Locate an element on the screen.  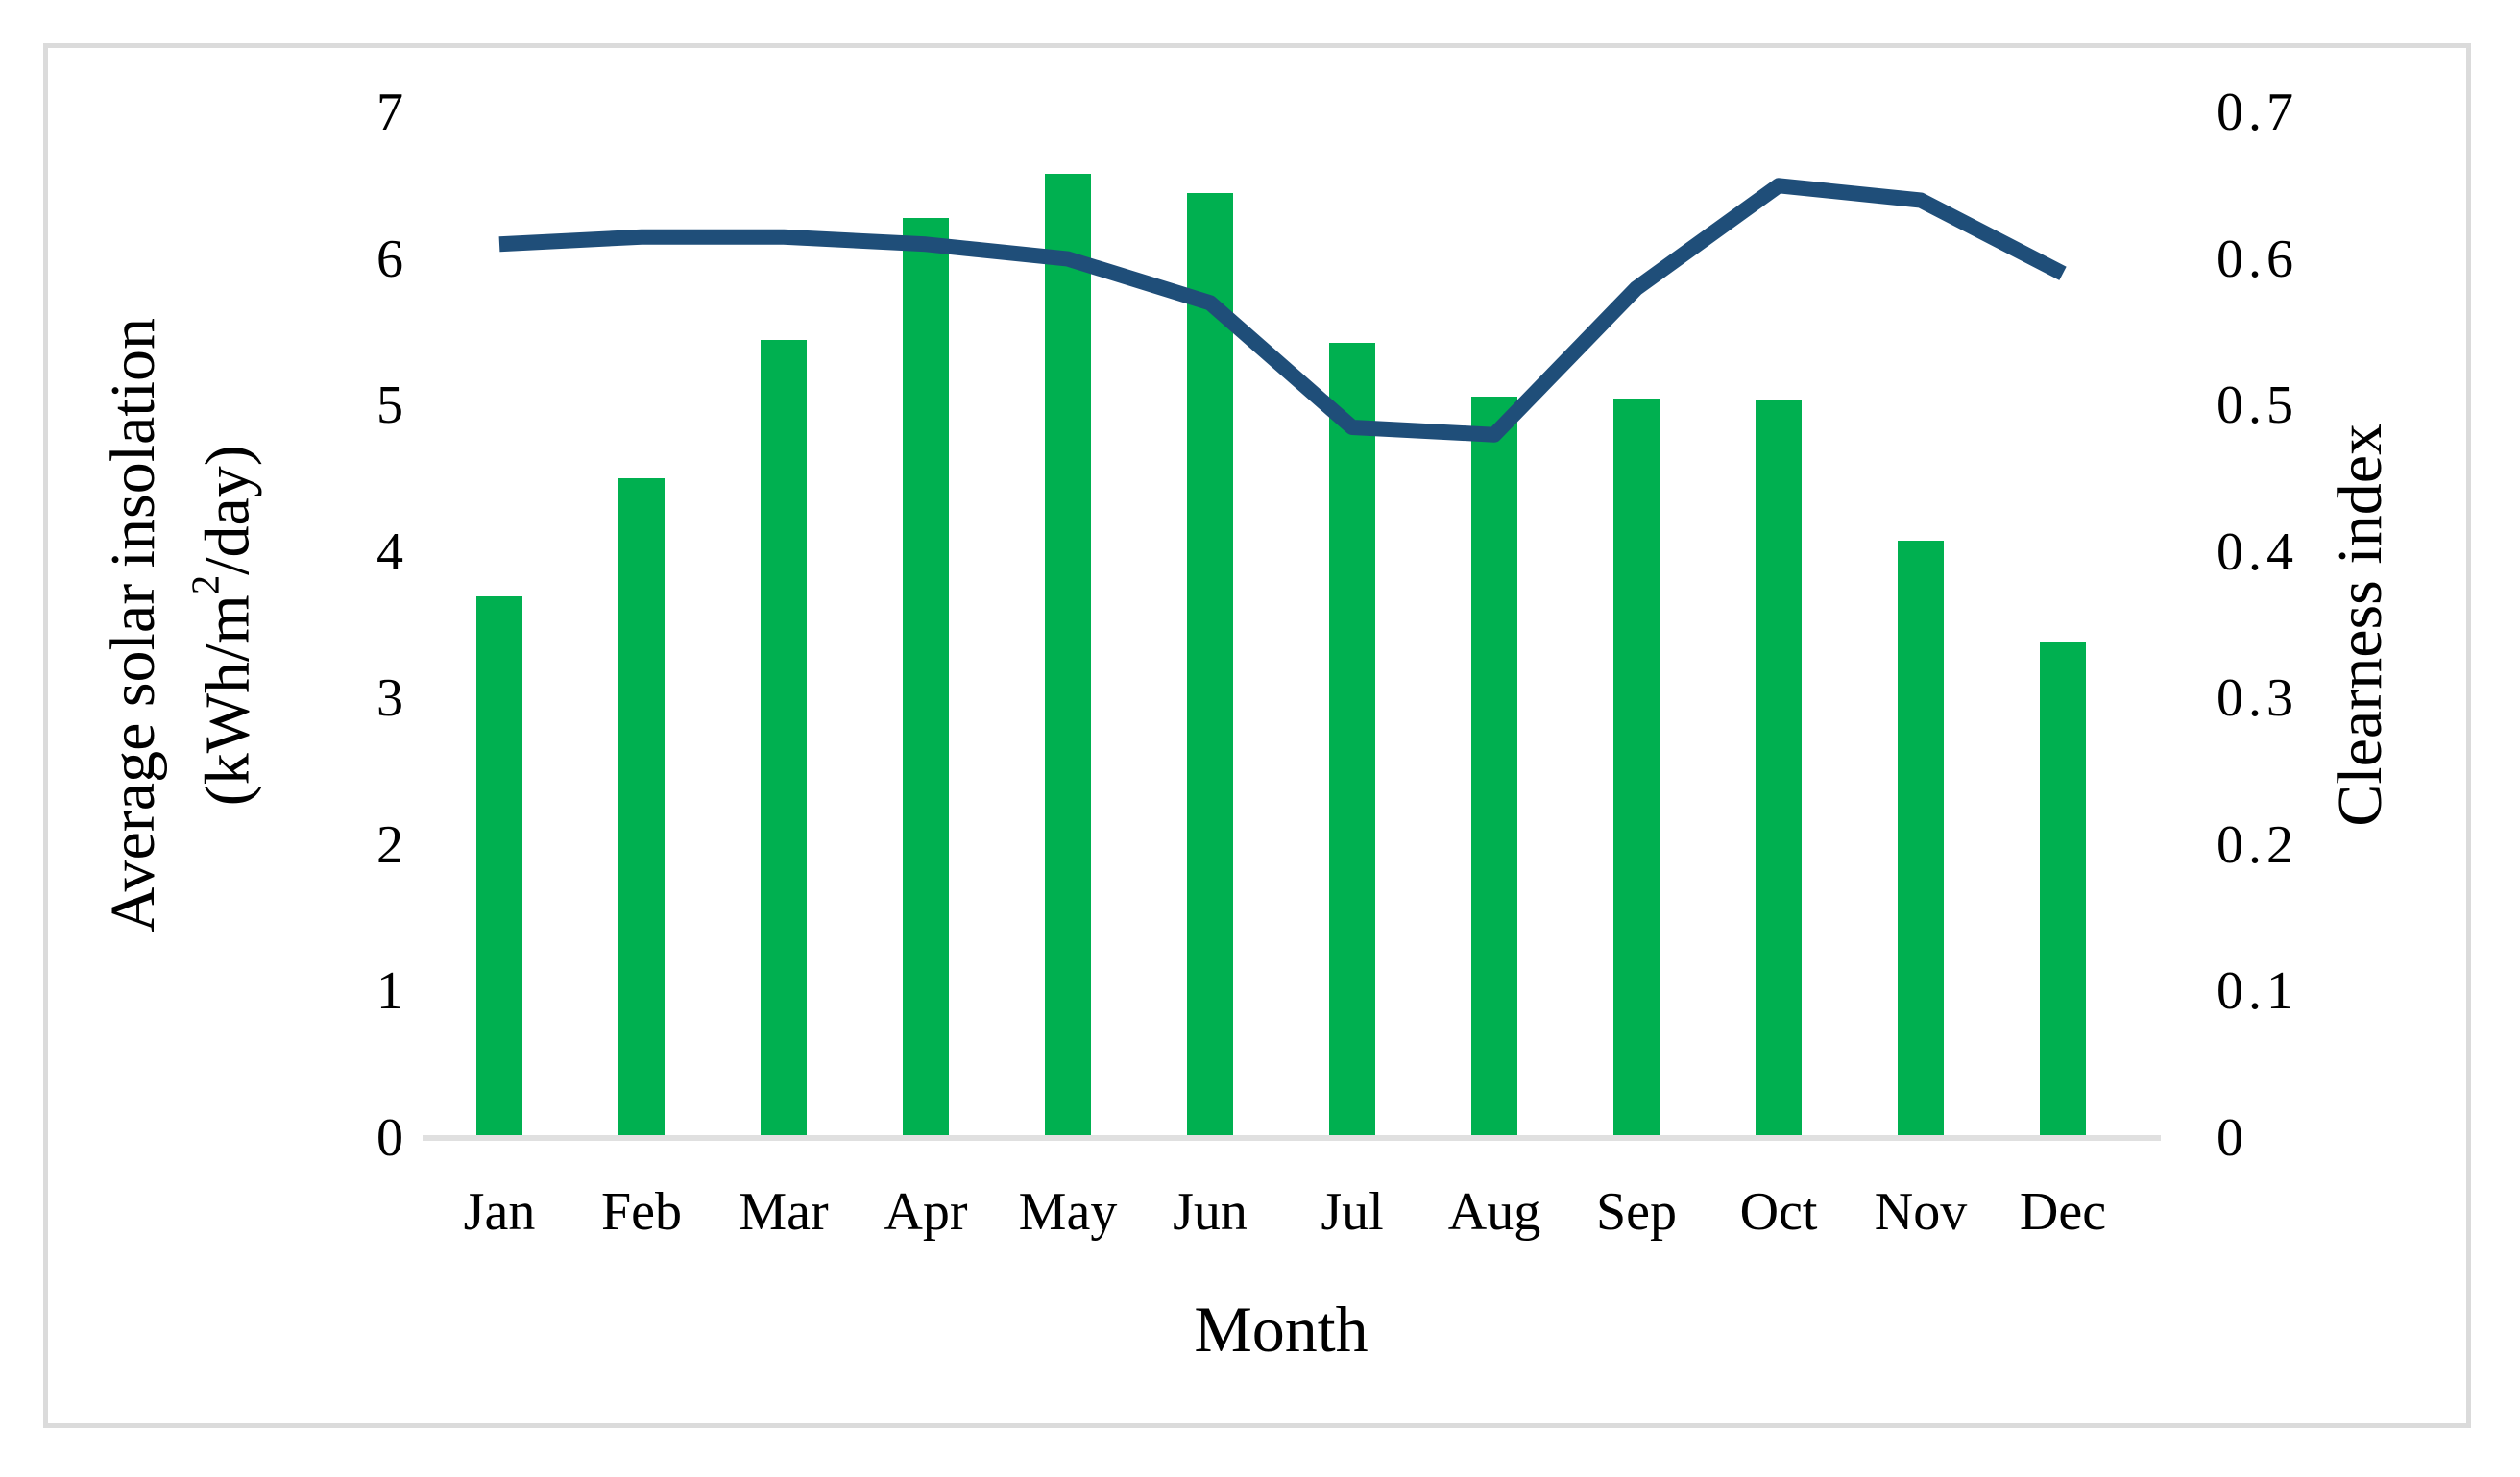
left-axis-tick: 6 is located at coordinates (390, 259).